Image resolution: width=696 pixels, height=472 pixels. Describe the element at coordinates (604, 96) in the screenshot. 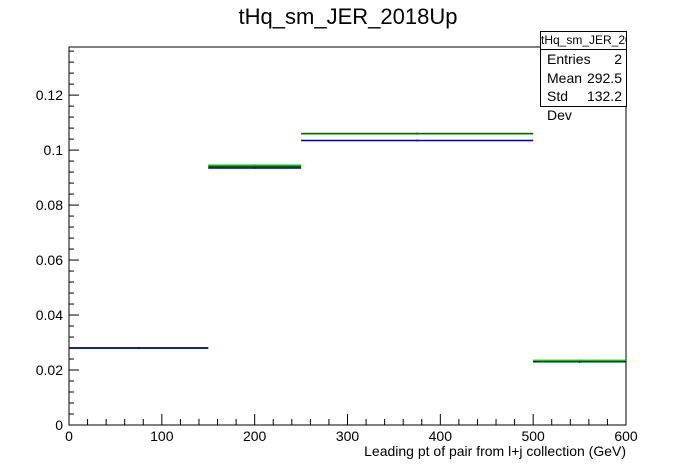

I see `stats-stddev-value: 132.2` at that location.